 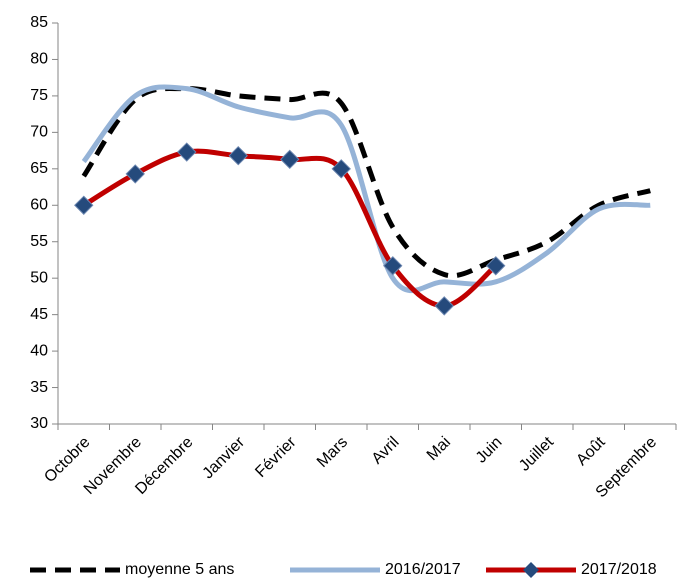 I want to click on x-tick-label: Mai, so click(x=439, y=449).